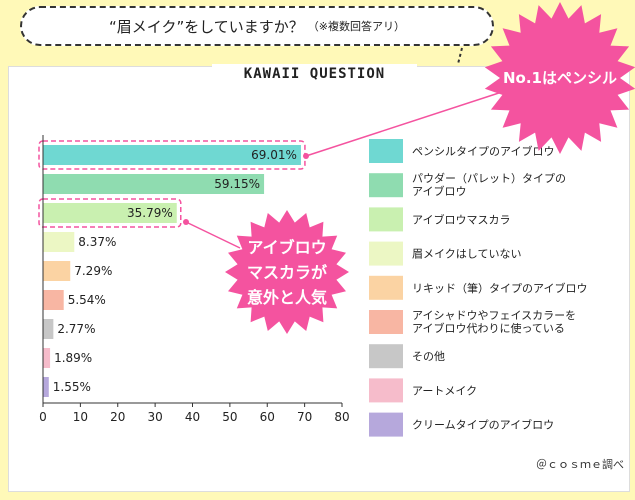  Describe the element at coordinates (461, 219) in the screenshot. I see `legend-label-3: アイブロウマスカラ` at that location.